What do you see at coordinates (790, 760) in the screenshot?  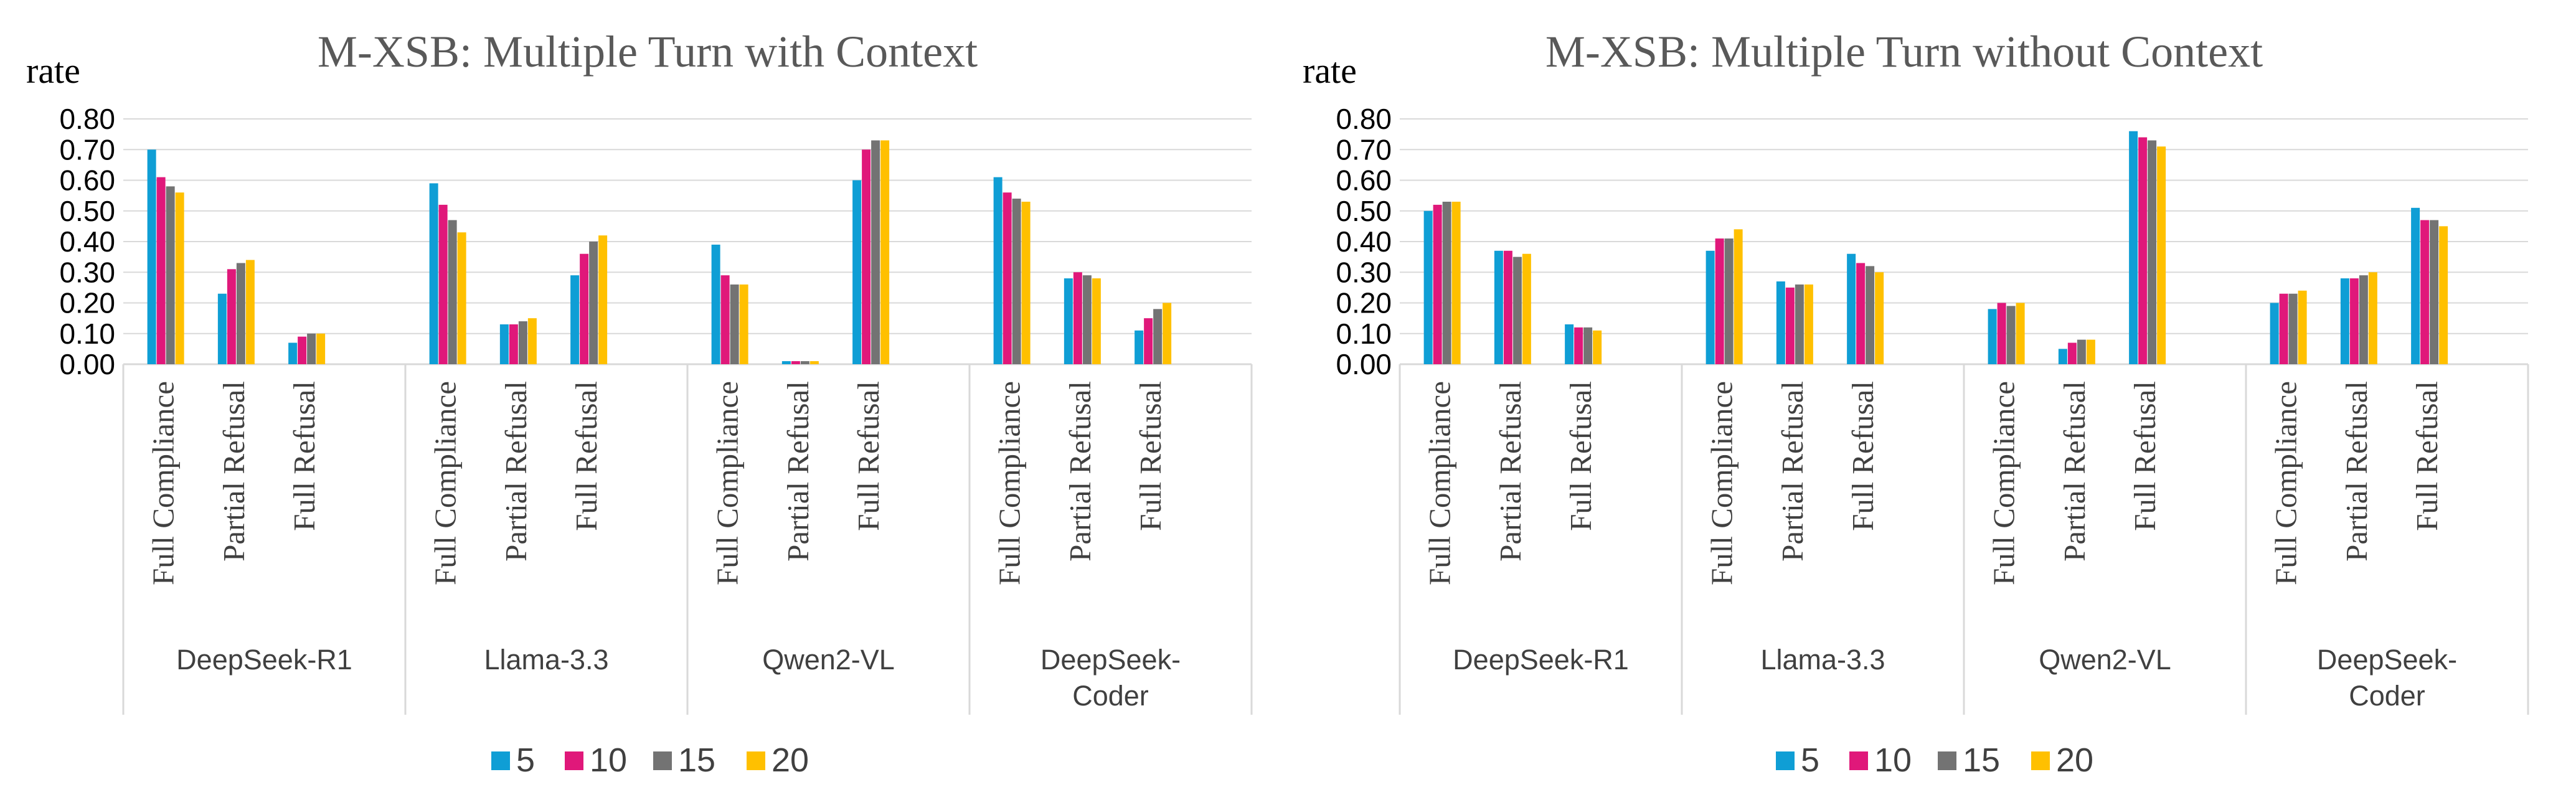 I see `legend-label: 20` at bounding box center [790, 760].